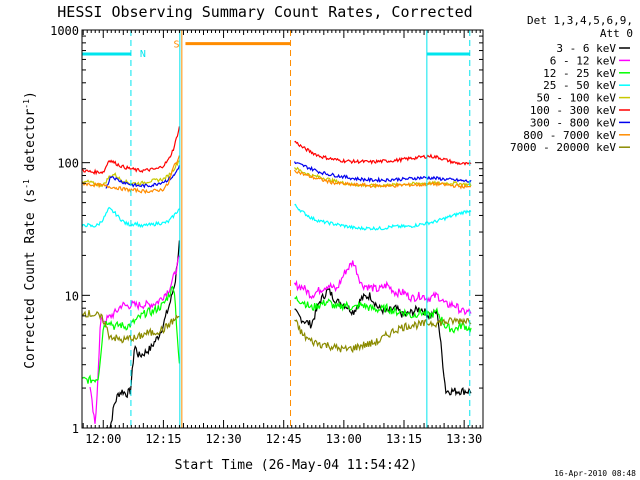 The width and height of the screenshot is (640, 480). Describe the element at coordinates (176, 45) in the screenshot. I see `saa-flag-label: S` at that location.